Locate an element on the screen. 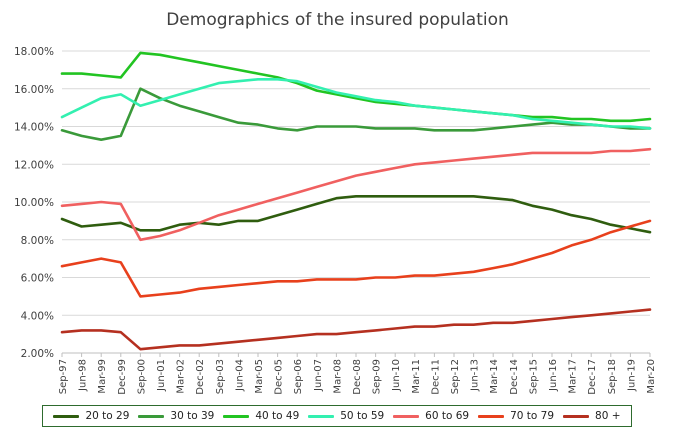 Image resolution: width=675 pixels, height=445 pixels. x-tick-label: Jun-07 is located at coordinates (318, 375).